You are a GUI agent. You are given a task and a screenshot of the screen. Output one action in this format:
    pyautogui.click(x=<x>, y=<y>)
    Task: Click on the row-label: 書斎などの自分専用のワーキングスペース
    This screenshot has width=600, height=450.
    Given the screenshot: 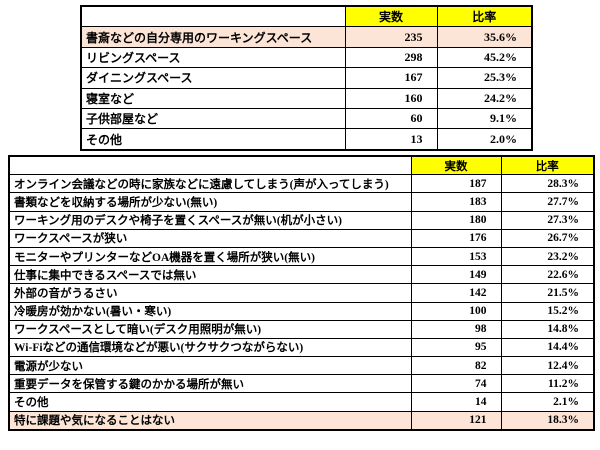 What is the action you would take?
    pyautogui.click(x=213, y=37)
    